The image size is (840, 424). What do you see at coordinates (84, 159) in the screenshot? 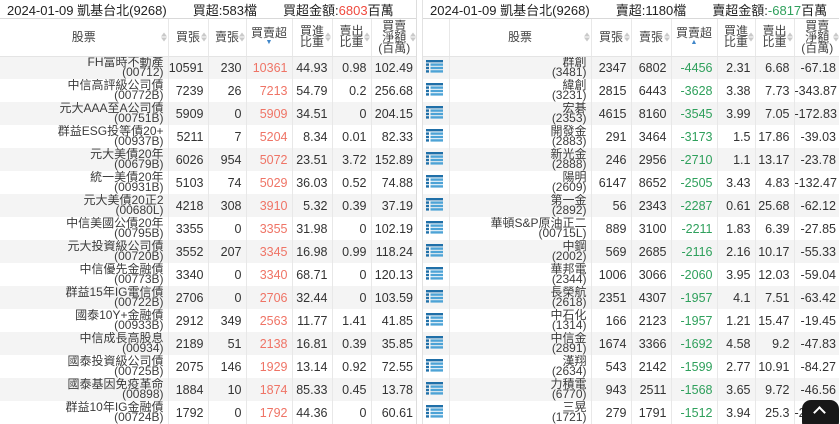
I see `stock-name-cell: 元大美債20年 (00679B)` at bounding box center [84, 159].